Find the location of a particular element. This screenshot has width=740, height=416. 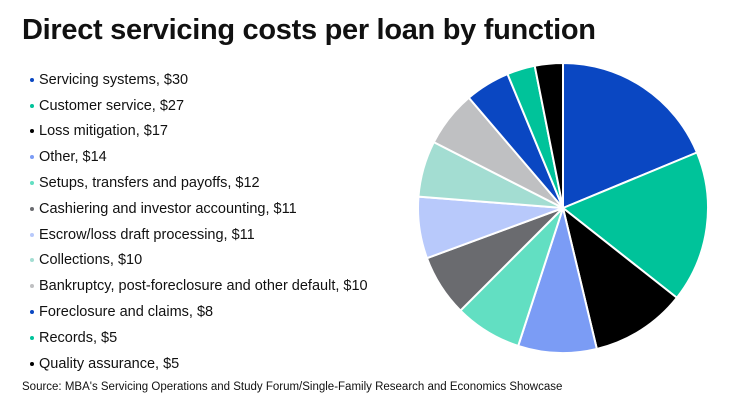

legend-item: Cashiering and investor accounting, $11 is located at coordinates (199, 209).